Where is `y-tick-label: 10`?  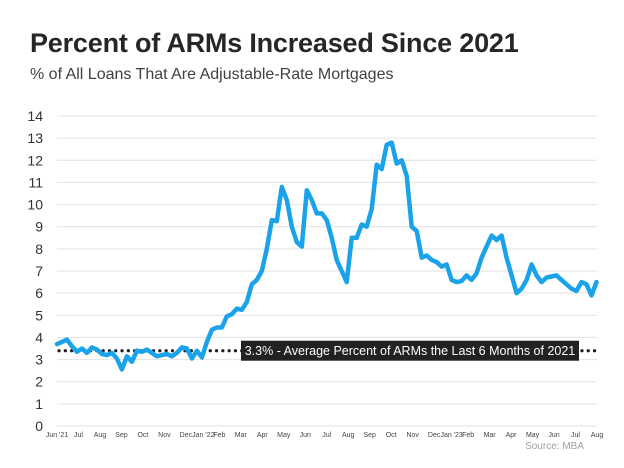 y-tick-label: 10 is located at coordinates (35, 205).